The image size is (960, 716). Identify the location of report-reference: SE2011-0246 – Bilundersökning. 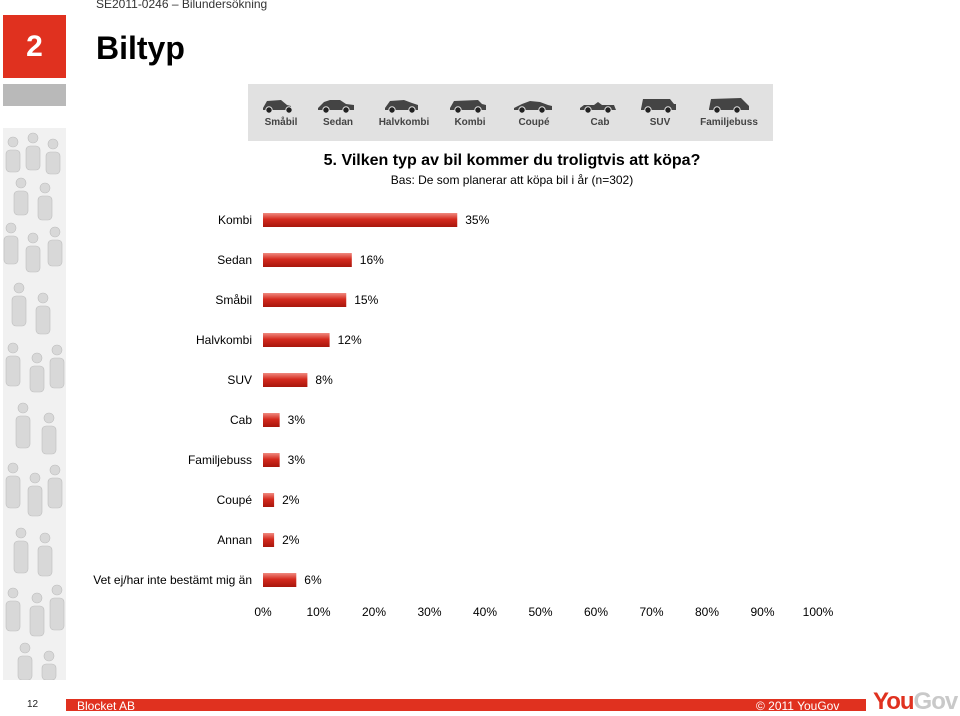
(182, 5).